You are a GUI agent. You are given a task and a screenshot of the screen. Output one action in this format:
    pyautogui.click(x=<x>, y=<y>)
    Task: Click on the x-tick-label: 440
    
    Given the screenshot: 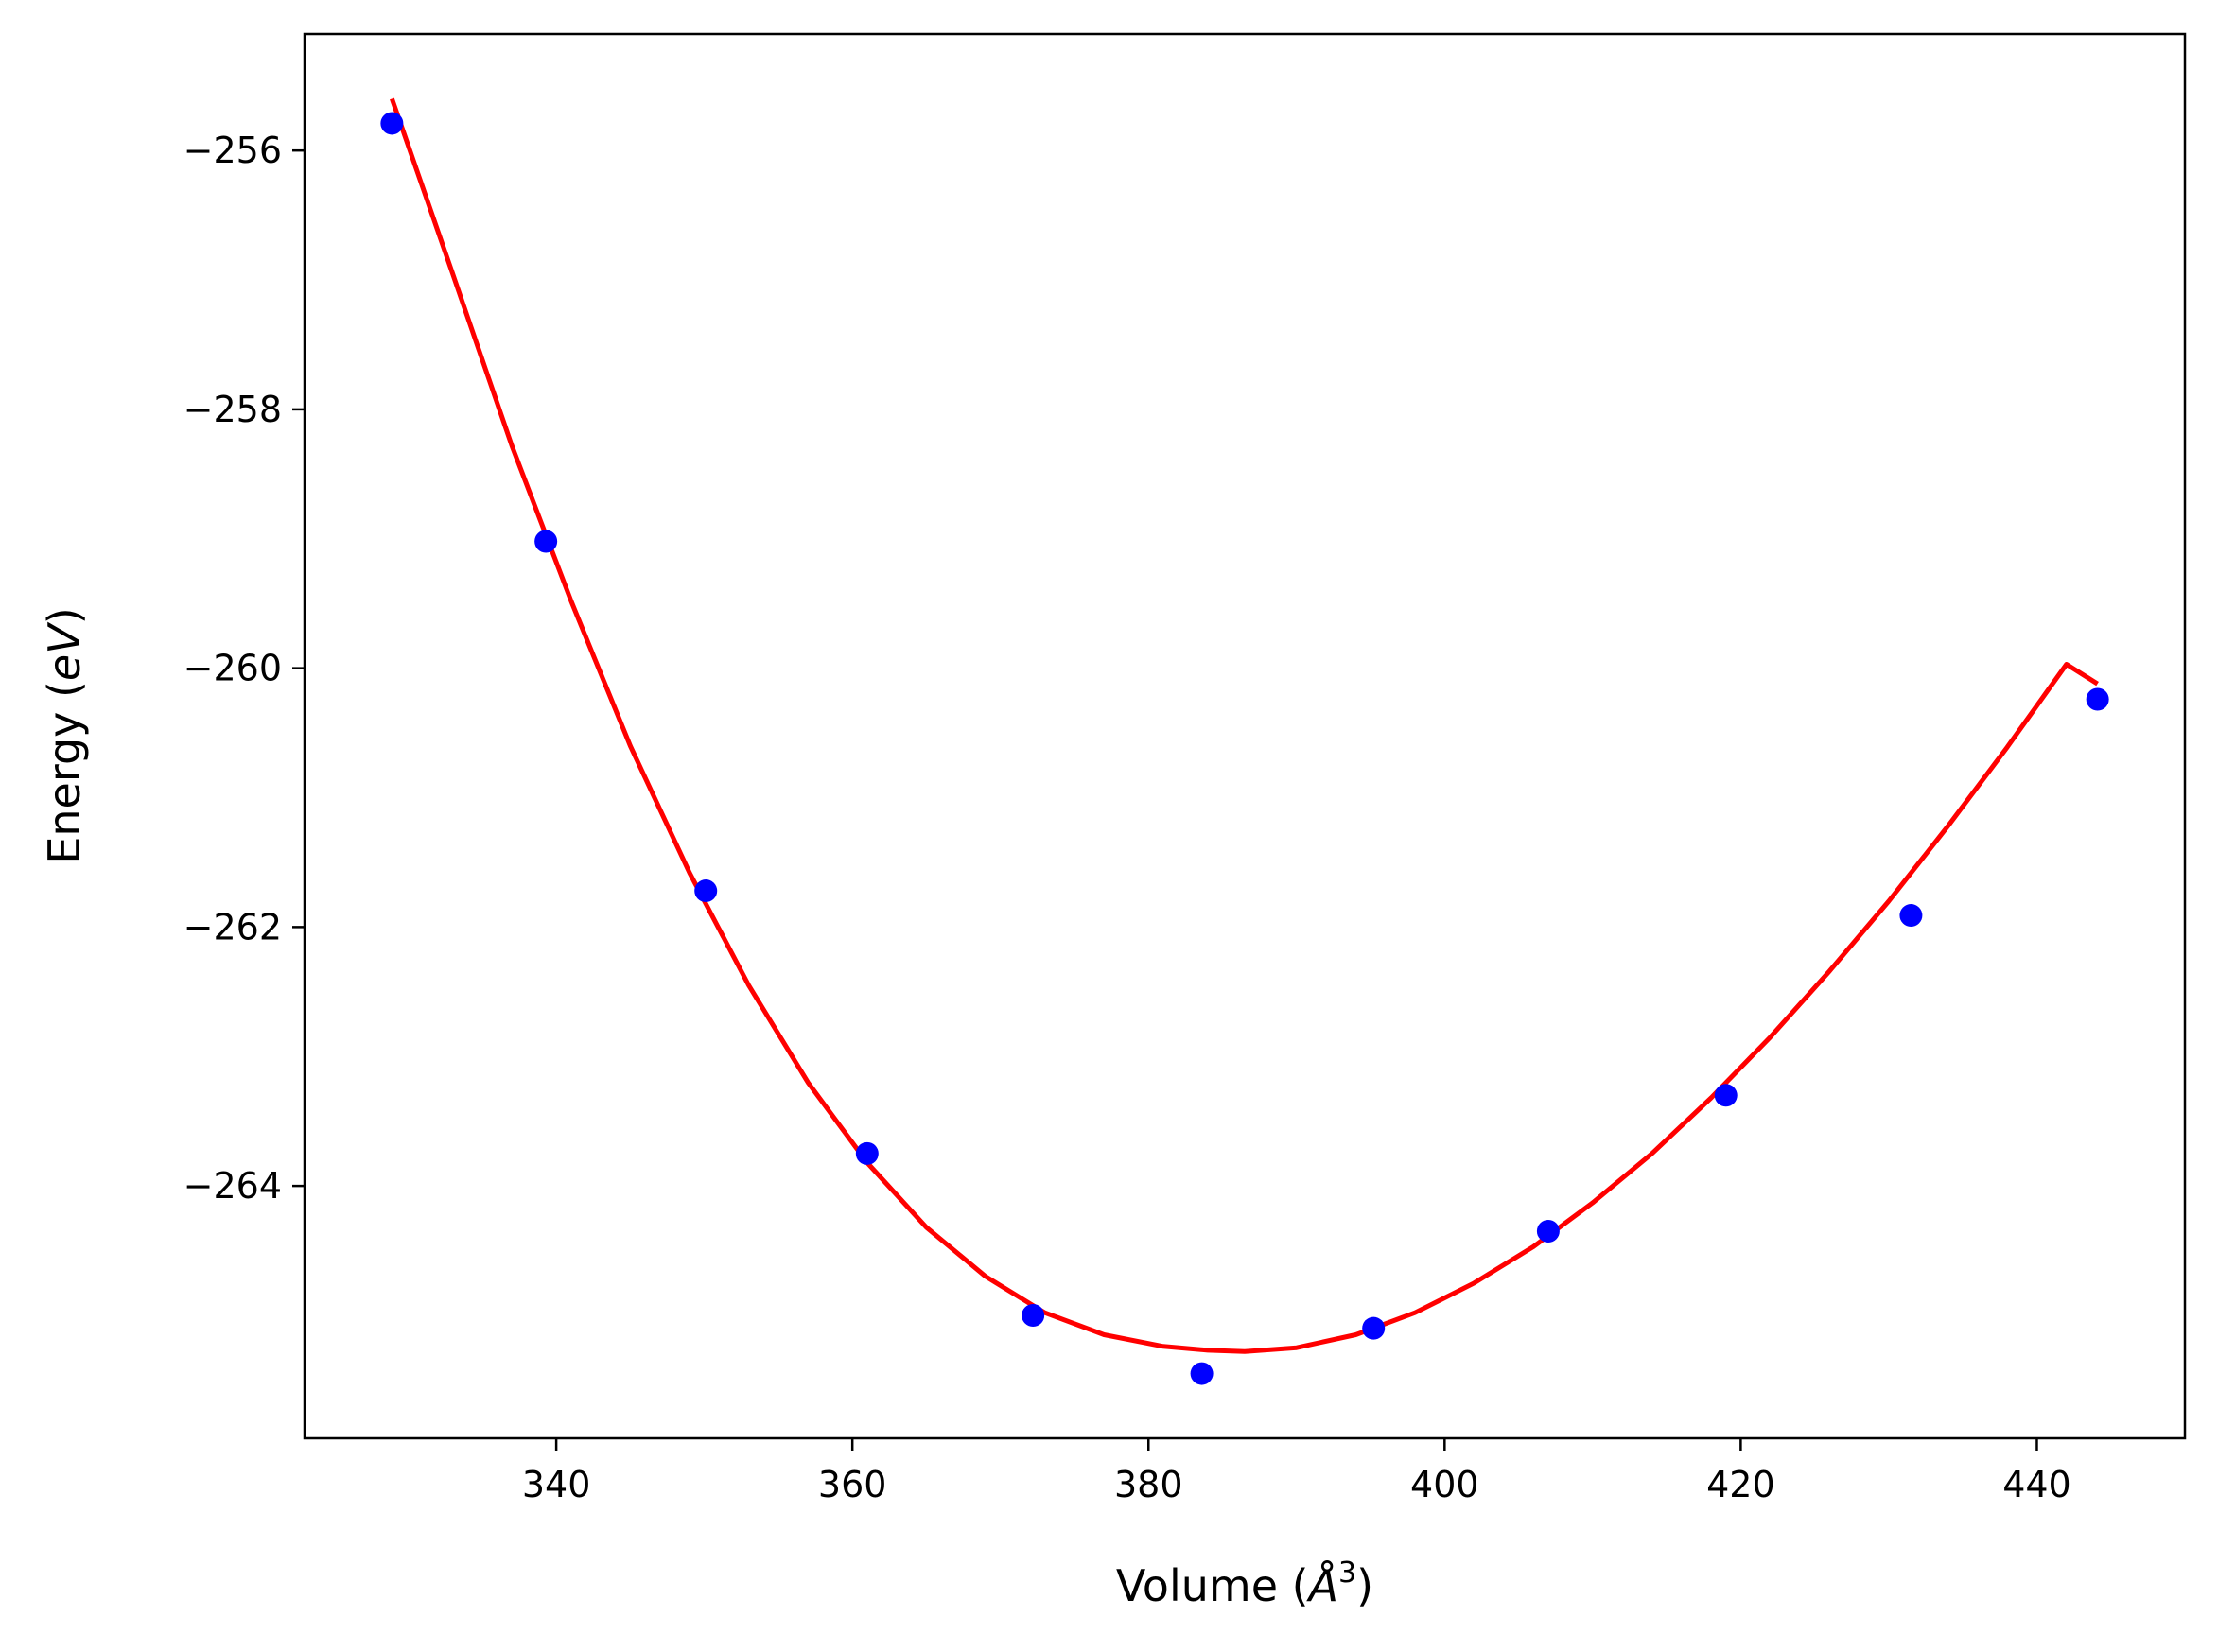 What is the action you would take?
    pyautogui.click(x=2036, y=1485)
    